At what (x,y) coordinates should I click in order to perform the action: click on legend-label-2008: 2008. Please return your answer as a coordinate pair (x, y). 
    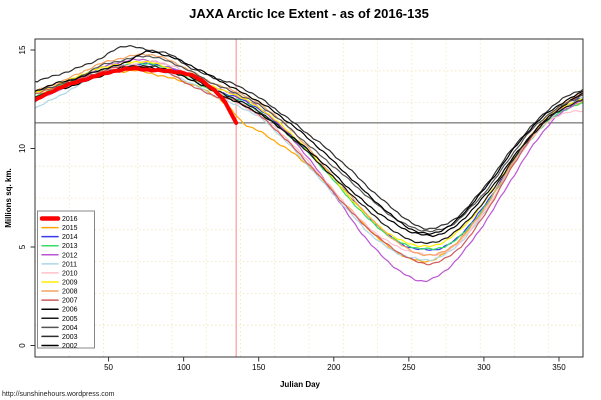
    Looking at the image, I should click on (70, 292).